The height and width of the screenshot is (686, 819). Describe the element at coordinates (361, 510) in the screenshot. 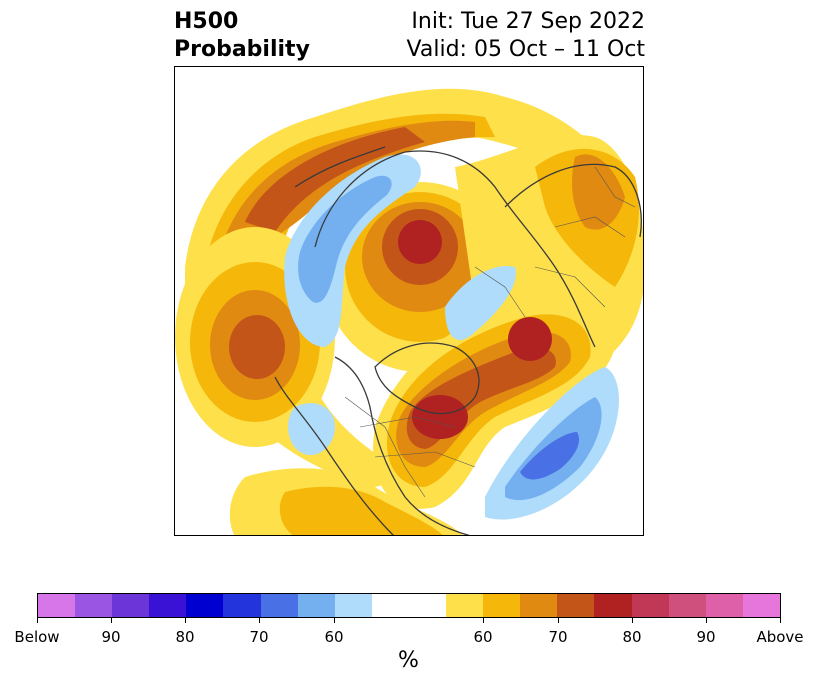

I see `above-70-us` at that location.